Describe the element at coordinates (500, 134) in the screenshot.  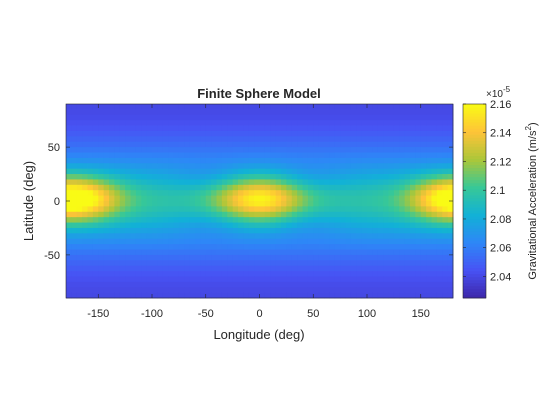
I see `colorbar-tick-label: 2.14` at that location.